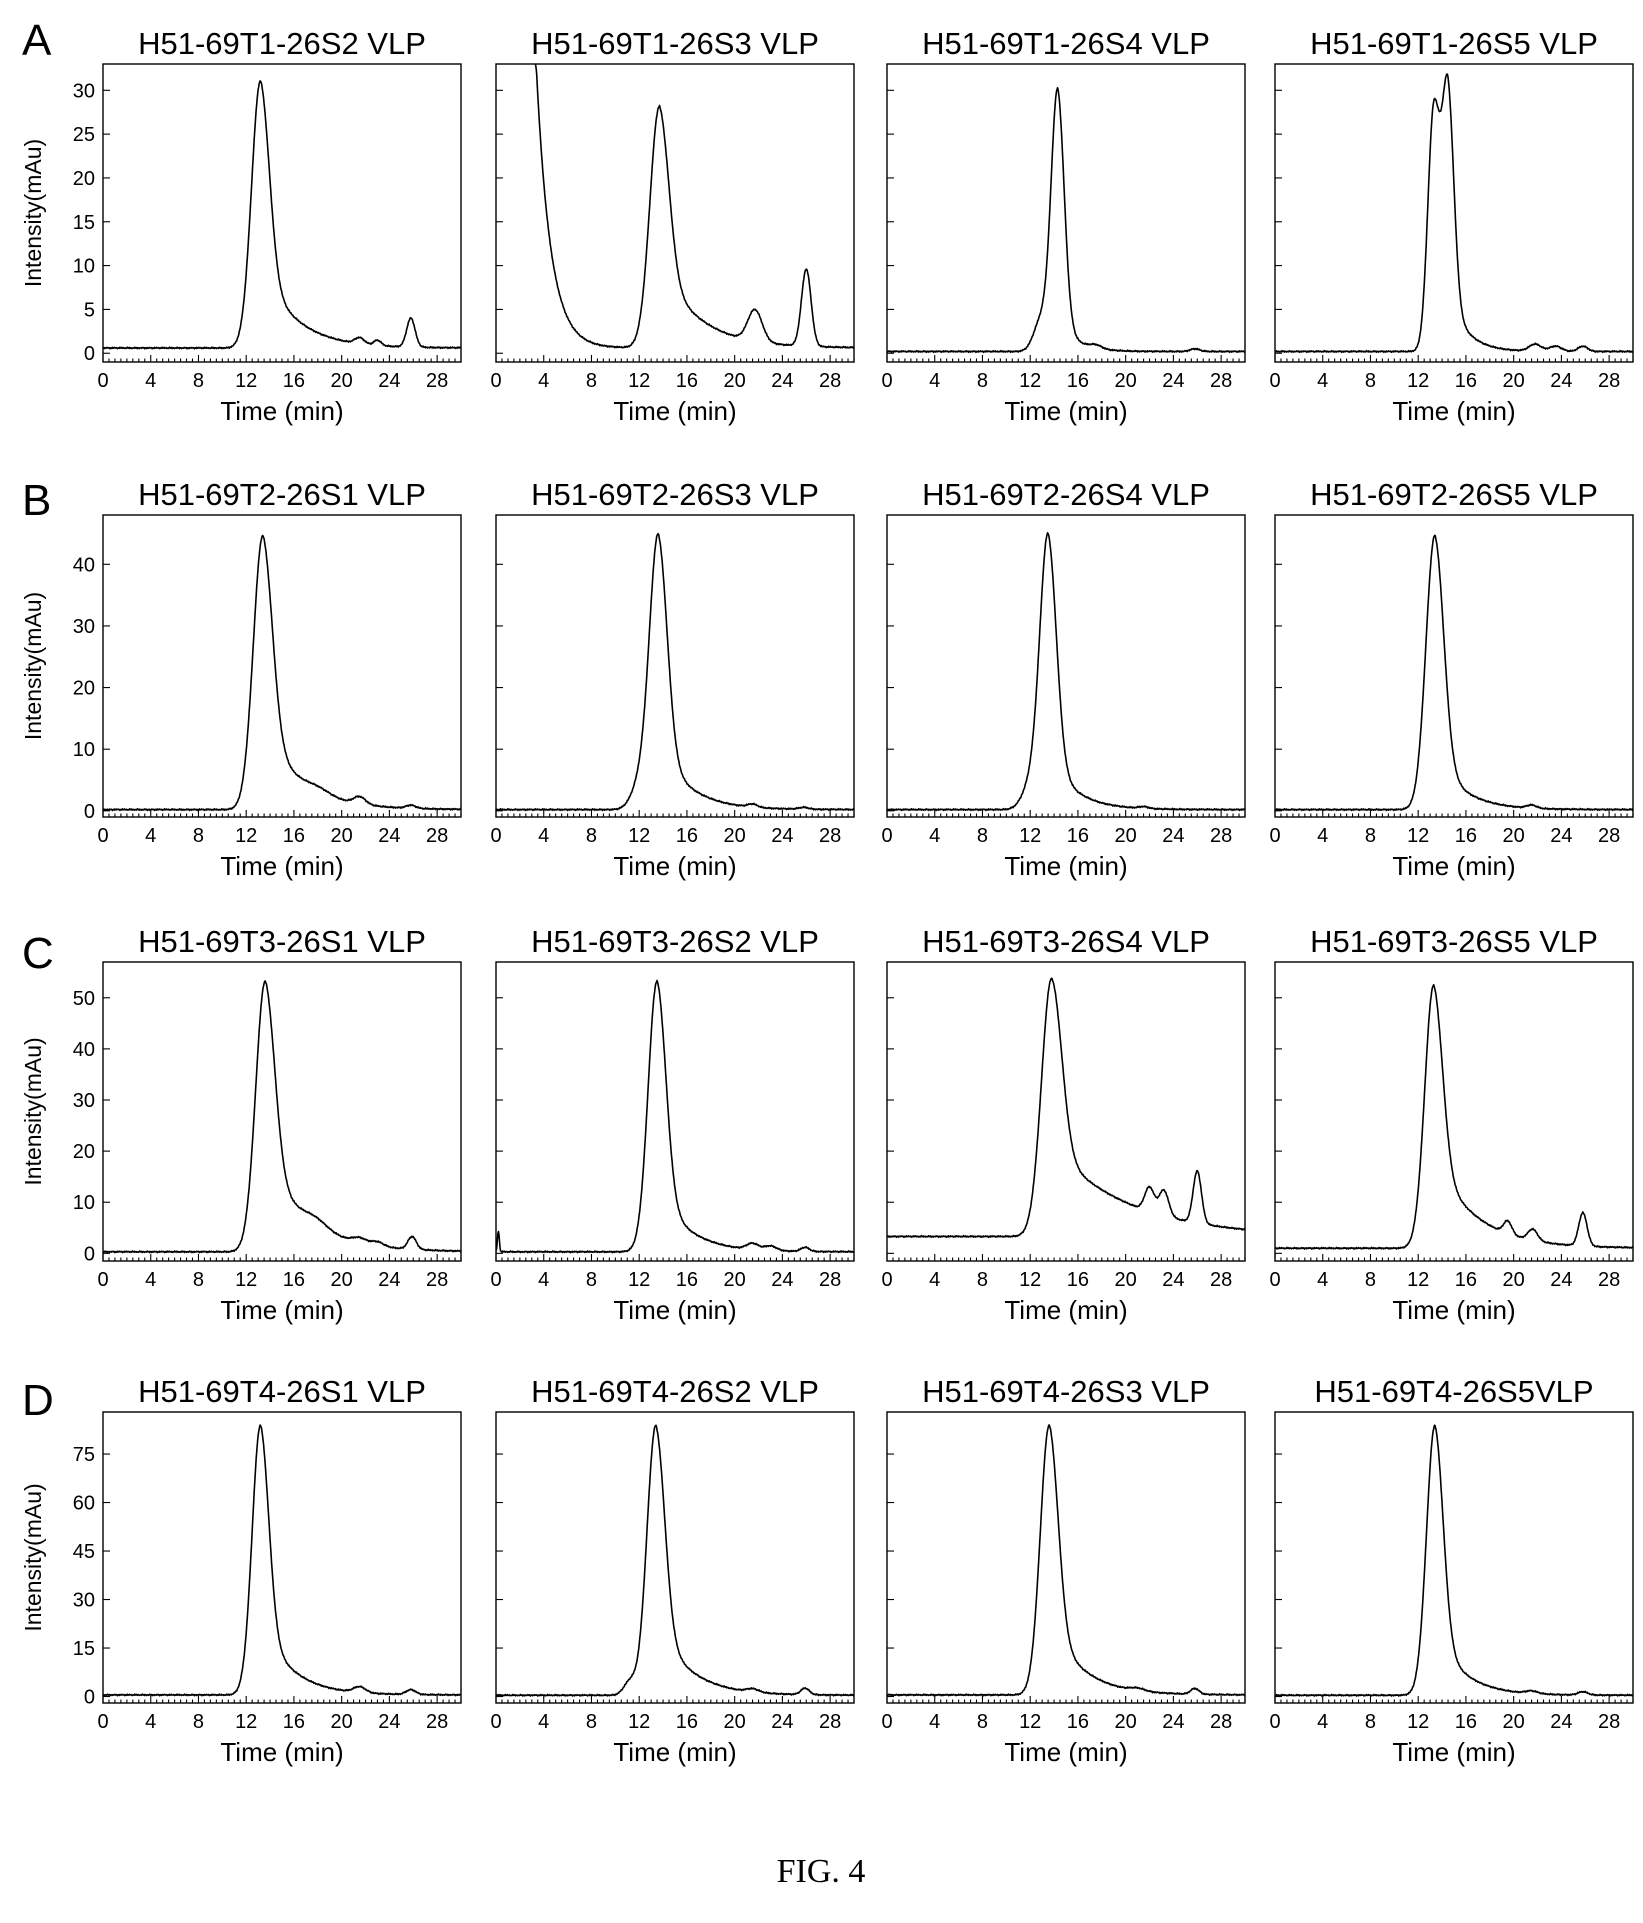  Describe the element at coordinates (1454, 43) in the screenshot. I see `chart-title: H51-69T1-26S5 VLP` at that location.